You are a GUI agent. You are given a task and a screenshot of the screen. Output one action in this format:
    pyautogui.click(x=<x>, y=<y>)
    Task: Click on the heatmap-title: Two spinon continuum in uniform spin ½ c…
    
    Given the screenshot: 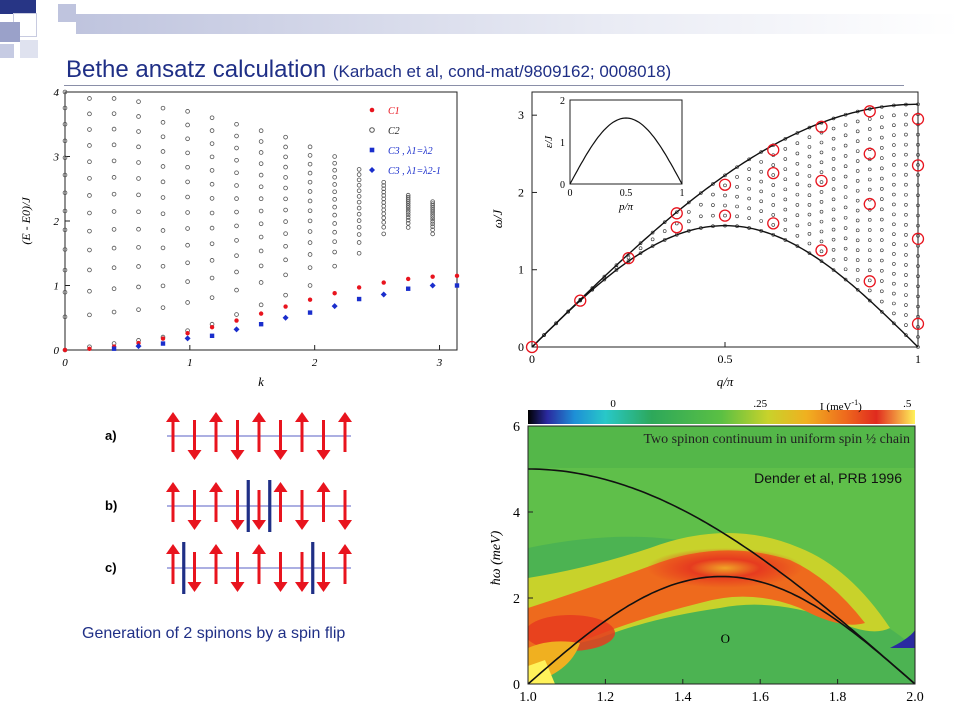 What is the action you would take?
    pyautogui.click(x=776, y=439)
    